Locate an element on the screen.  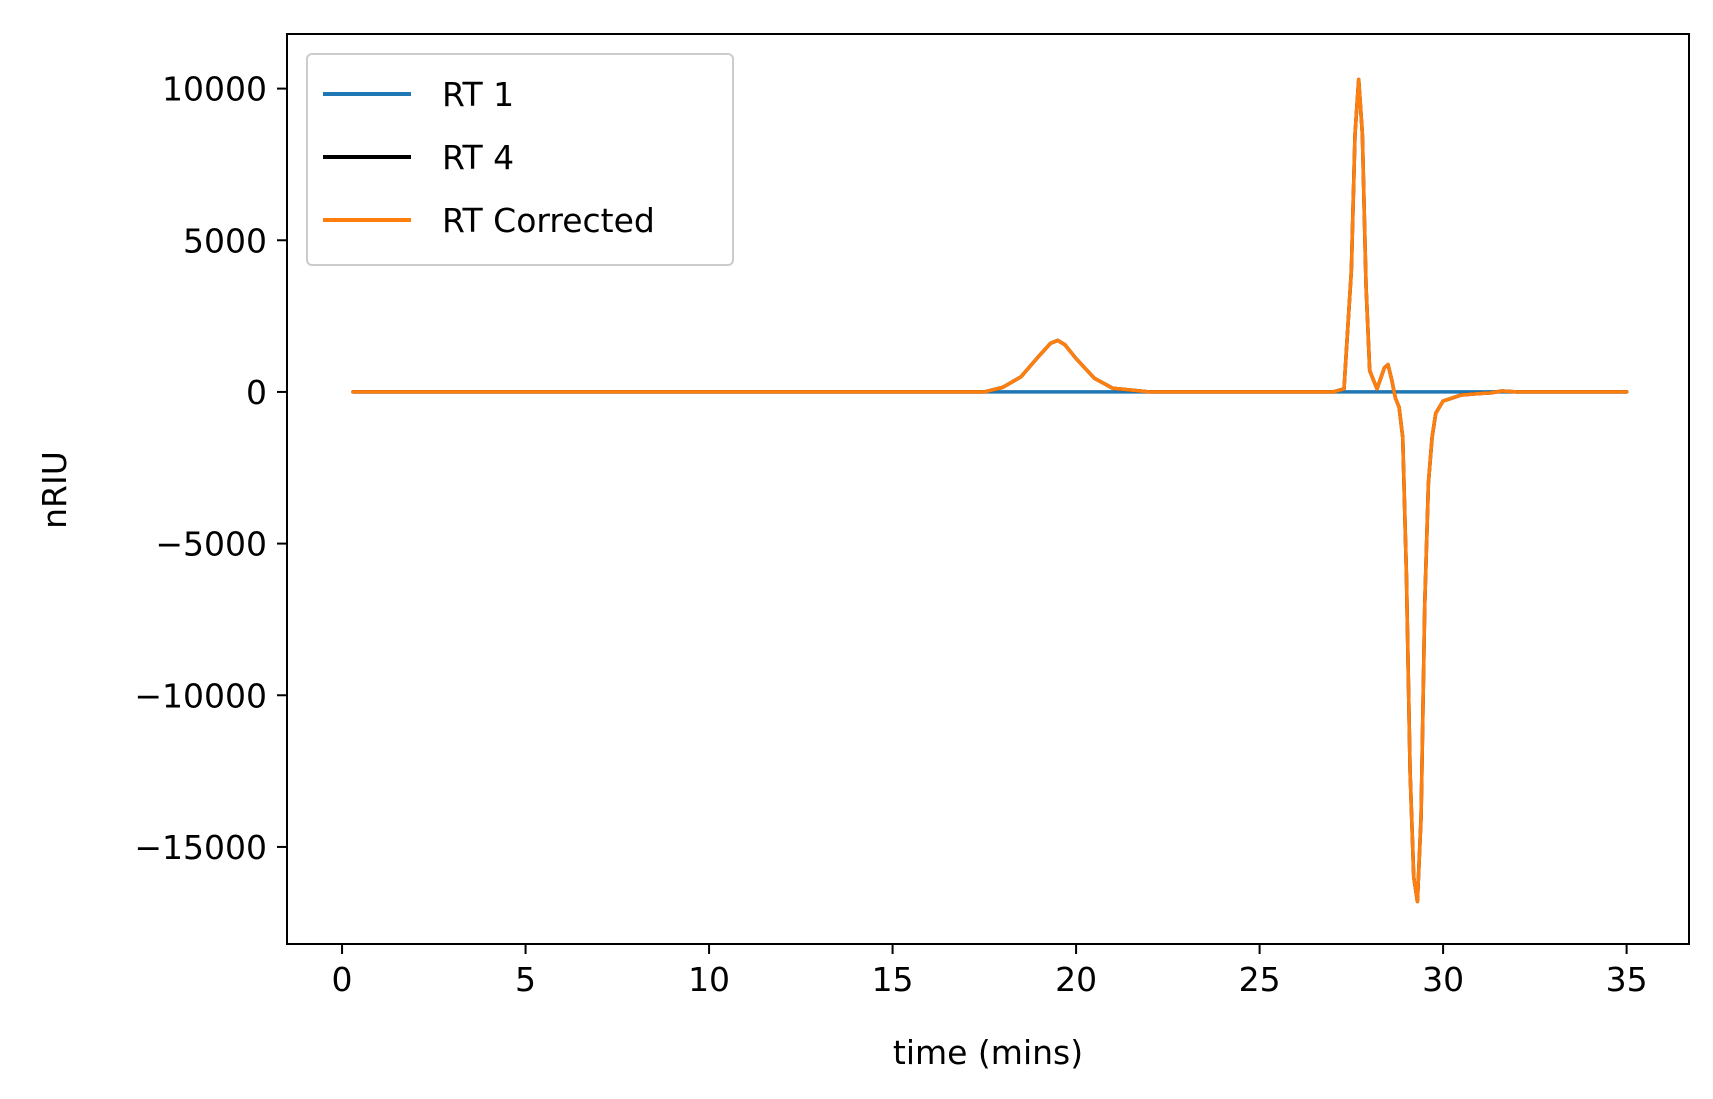
legend: RT 1 RT 4 RT Corrected is located at coordinates (520, 159).